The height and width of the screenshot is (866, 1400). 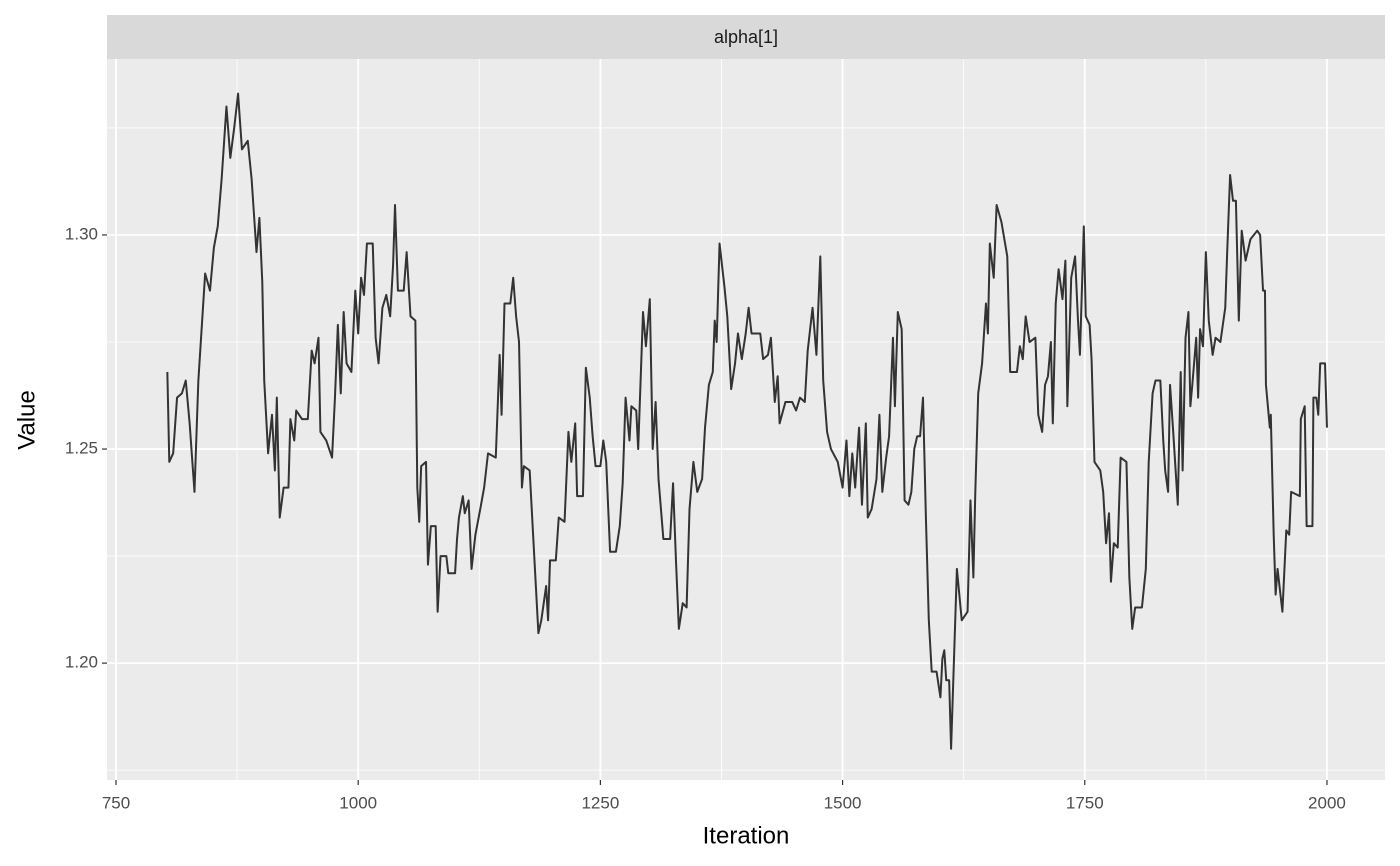 What do you see at coordinates (1327, 802) in the screenshot?
I see `x-tick-label: 2000` at bounding box center [1327, 802].